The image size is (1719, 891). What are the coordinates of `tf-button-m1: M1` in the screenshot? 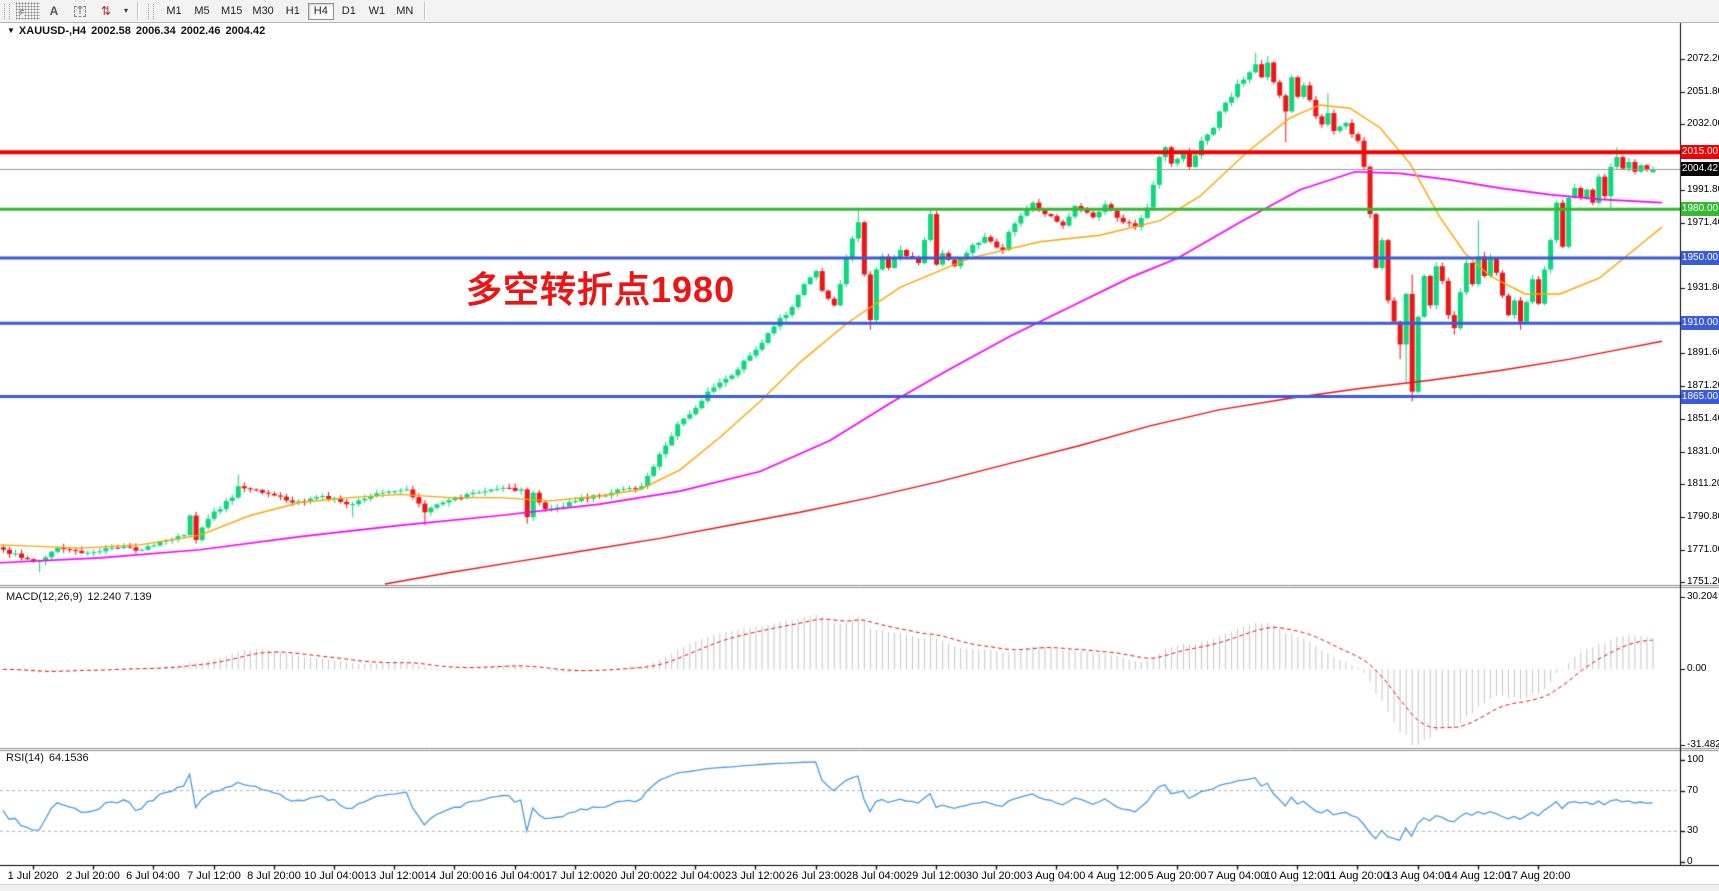 It's located at (174, 11).